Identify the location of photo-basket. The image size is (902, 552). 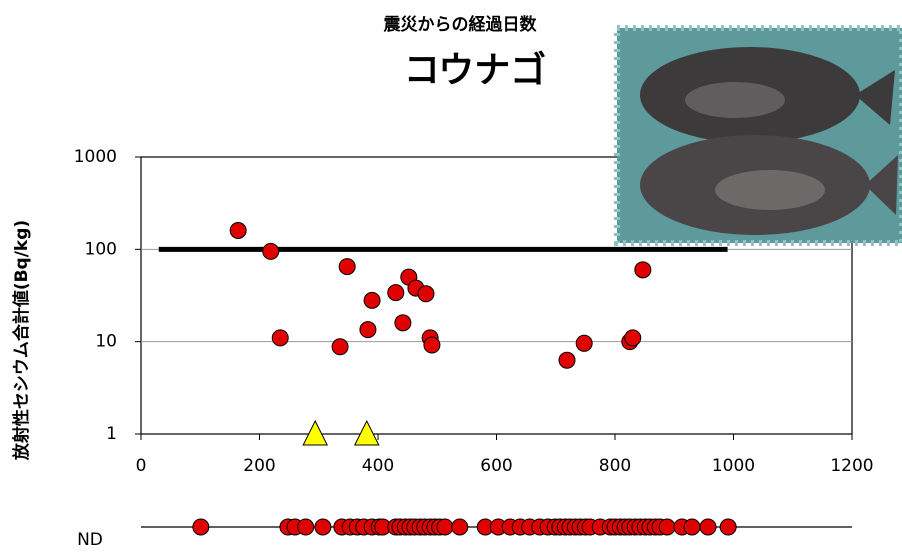
(758, 135).